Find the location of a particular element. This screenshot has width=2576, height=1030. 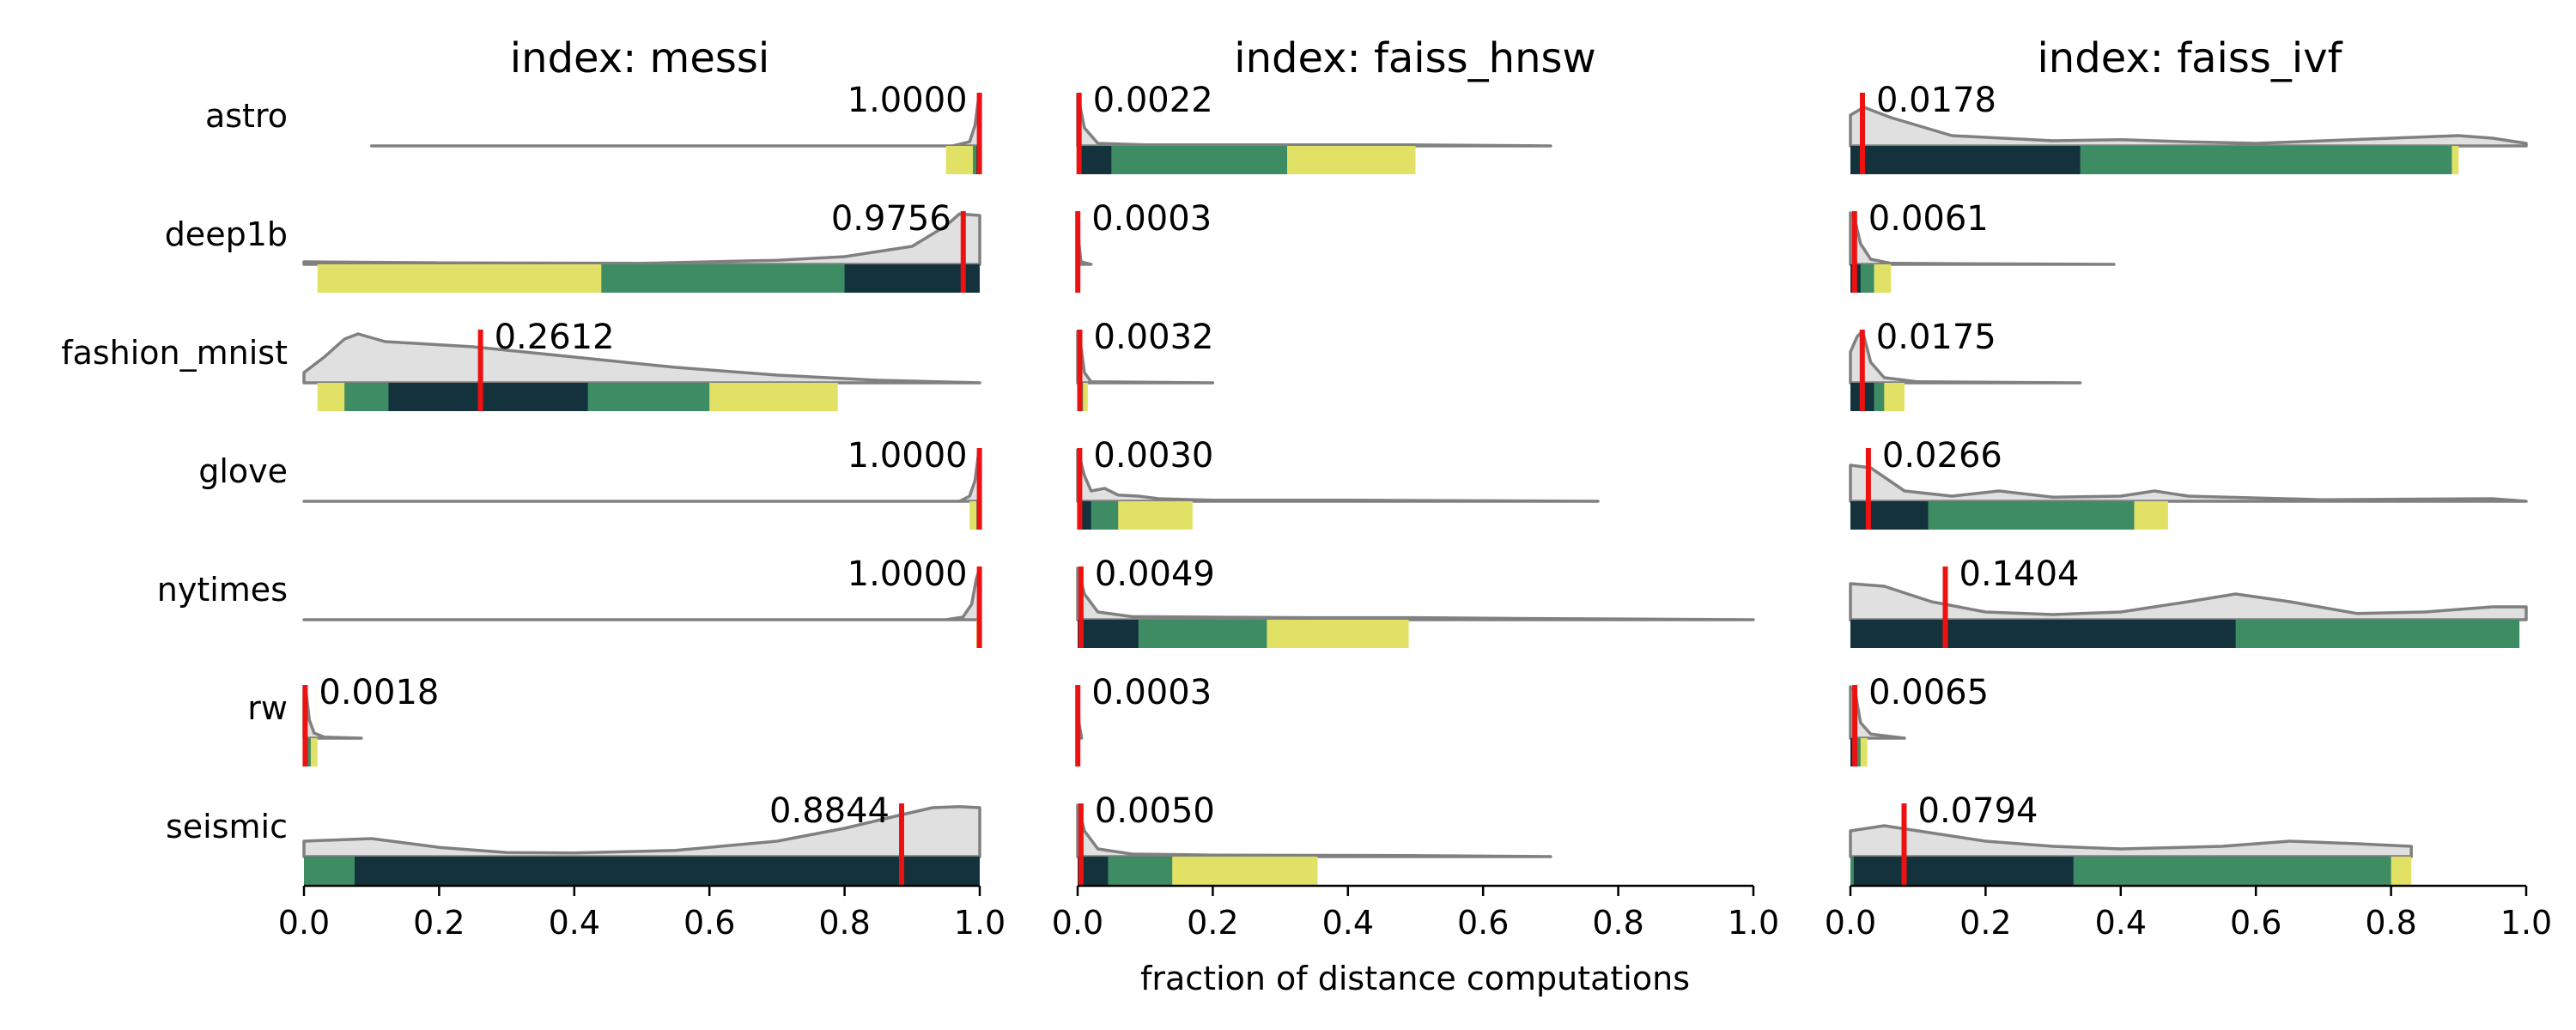

row-label-nytimes: nytimes is located at coordinates (222, 590).